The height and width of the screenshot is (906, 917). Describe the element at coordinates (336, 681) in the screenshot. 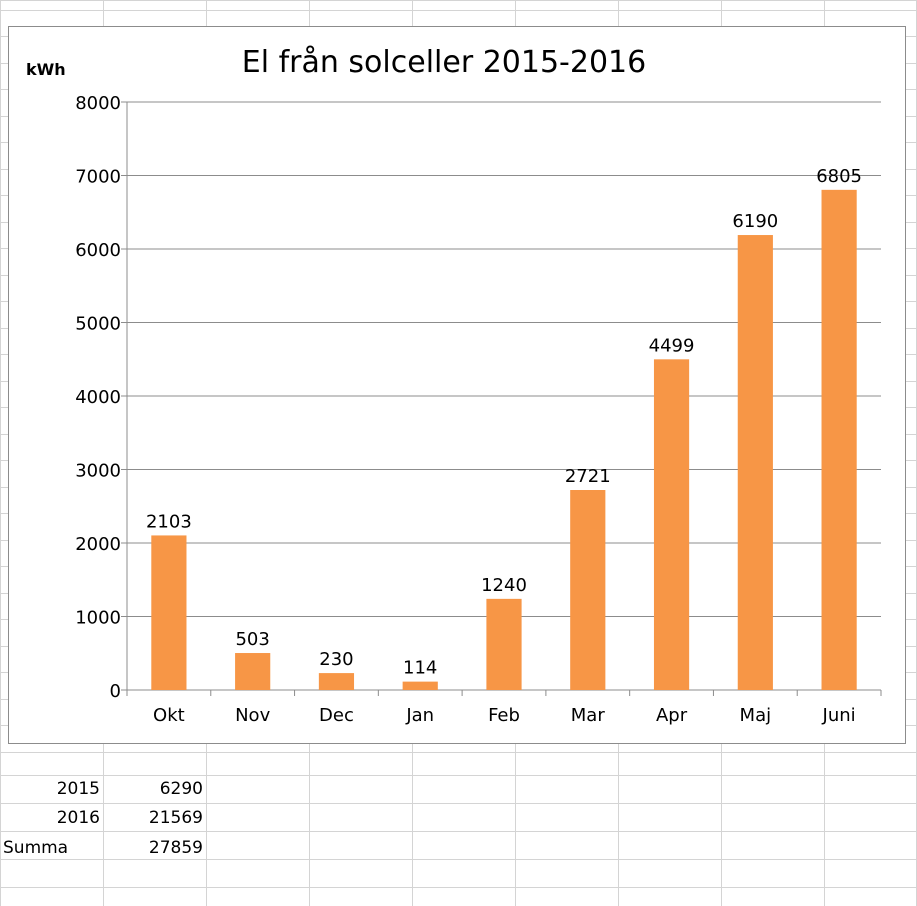

I see `bar-dec` at that location.